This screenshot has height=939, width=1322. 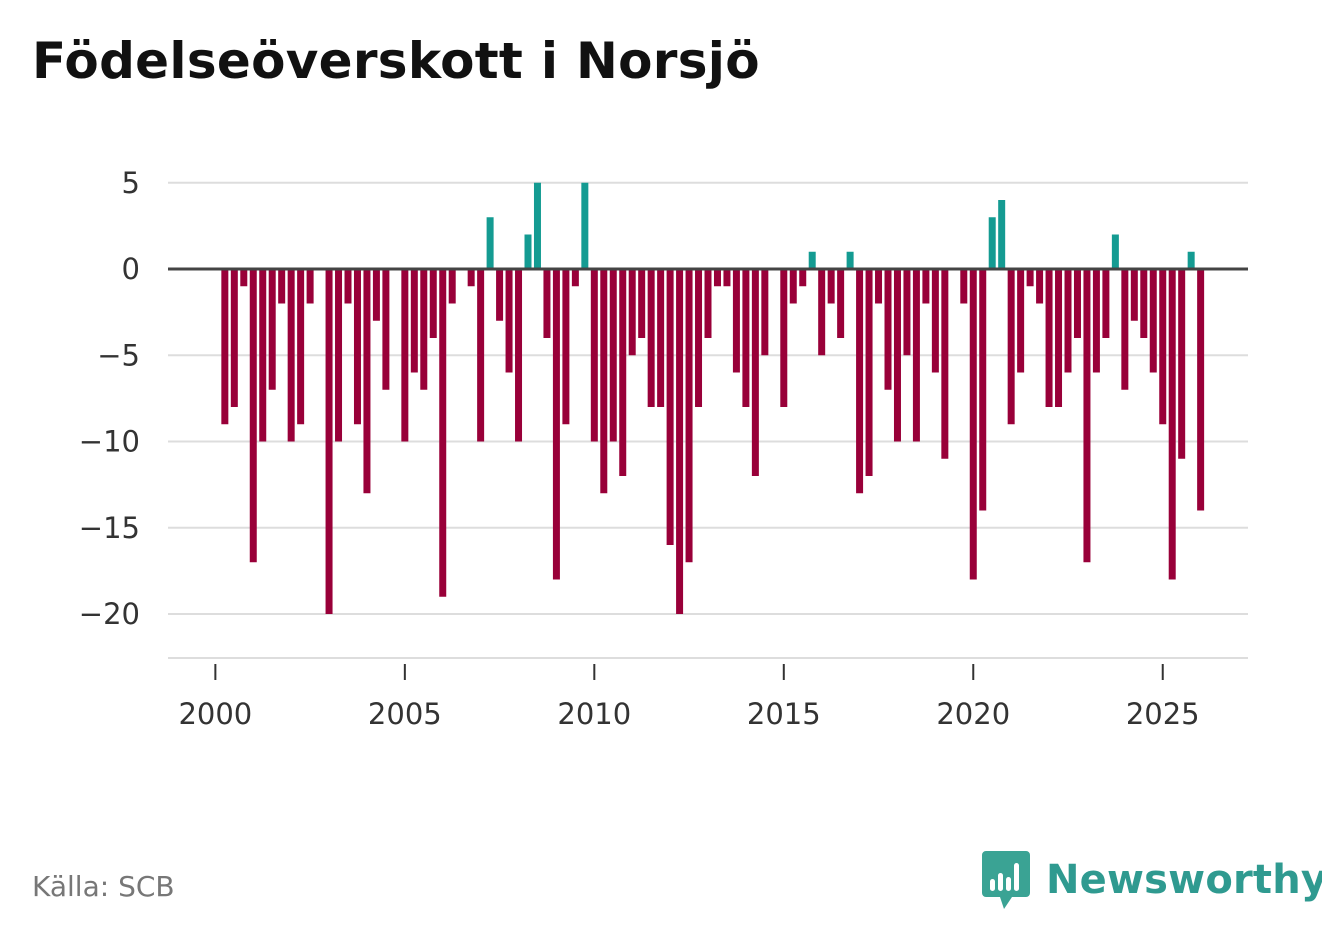 What do you see at coordinates (109, 442) in the screenshot?
I see `y-tick-label: −10` at bounding box center [109, 442].